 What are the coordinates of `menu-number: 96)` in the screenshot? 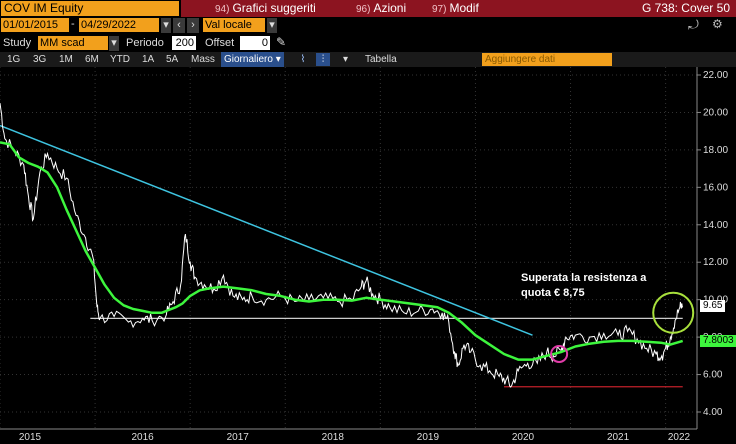 It's located at (363, 9).